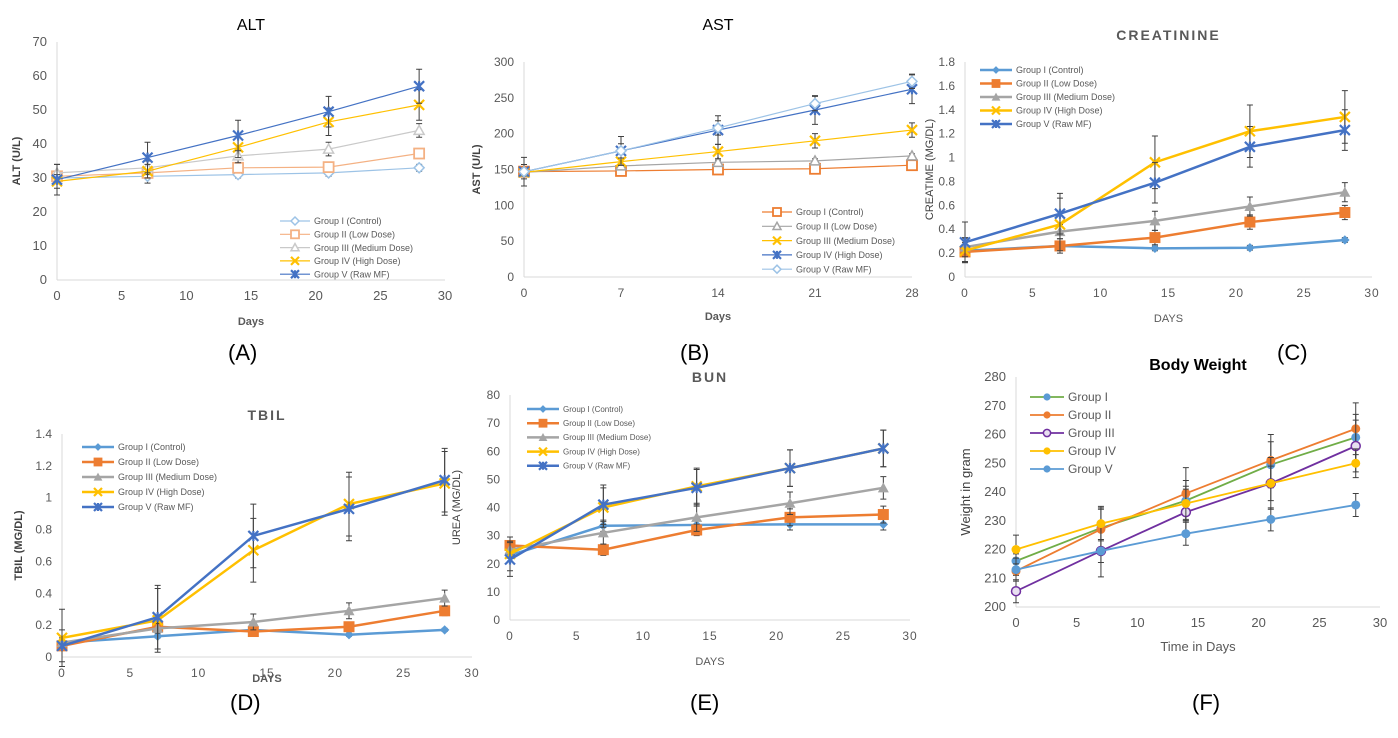  I want to click on chart-title: Body Weight, so click(1198, 365).